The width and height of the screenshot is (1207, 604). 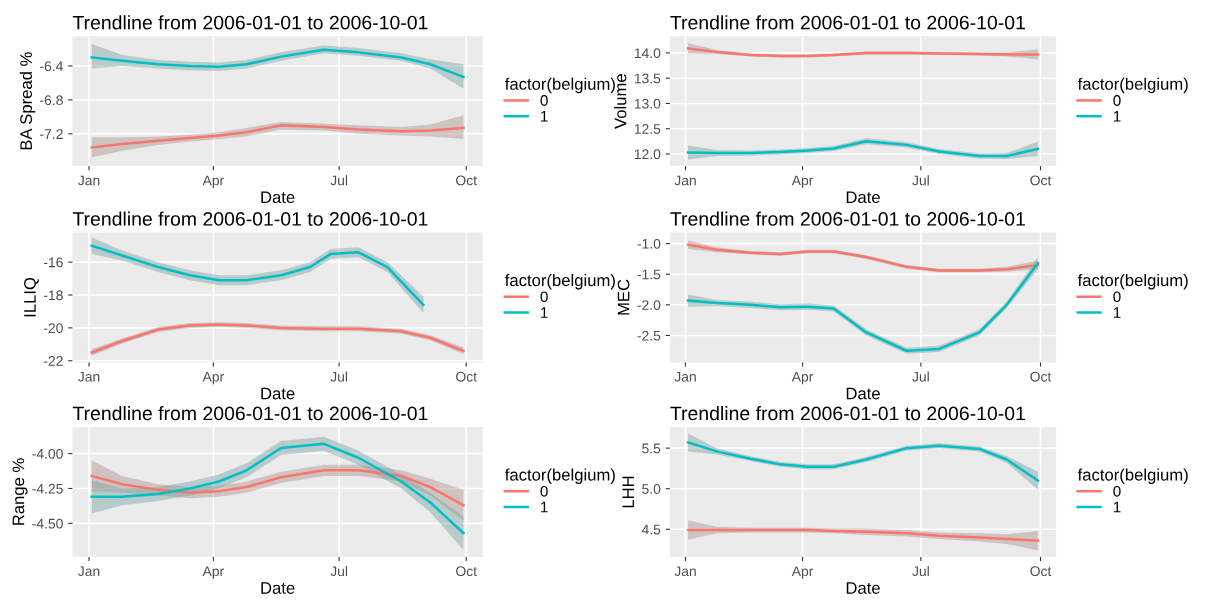 I want to click on y-tick-label: 12.5, so click(x=647, y=129).